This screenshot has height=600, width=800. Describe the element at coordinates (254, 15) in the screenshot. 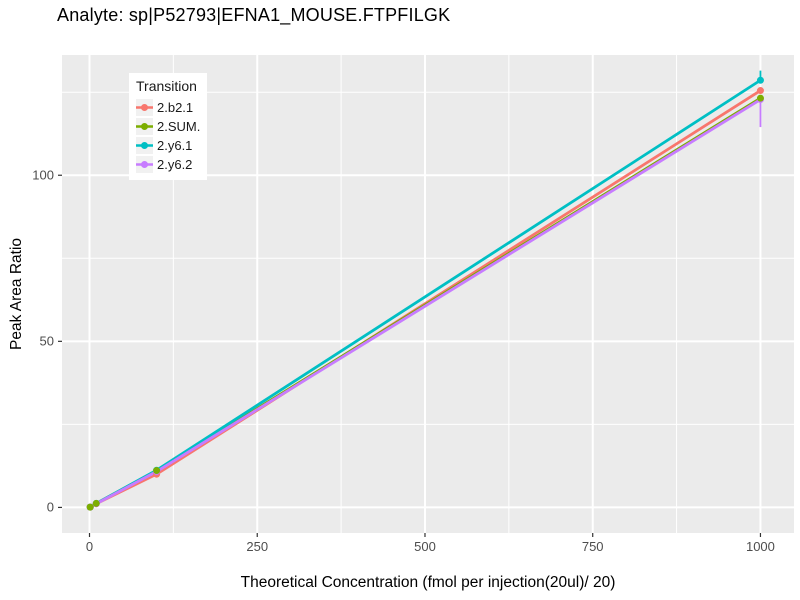

I see `chart-title: Analyte: sp|P52793|EFNA1_MOUSE.FTPFILGK` at that location.